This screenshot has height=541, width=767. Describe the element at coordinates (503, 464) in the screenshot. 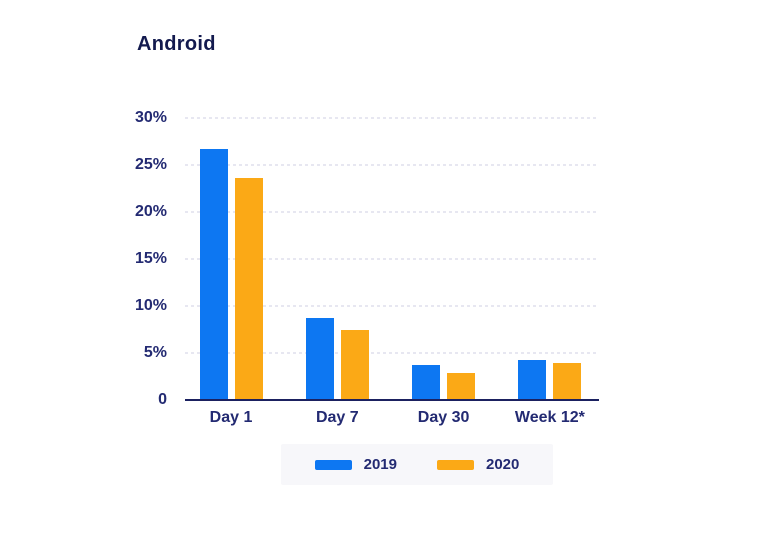

I see `legend-label-2020: 2020` at that location.